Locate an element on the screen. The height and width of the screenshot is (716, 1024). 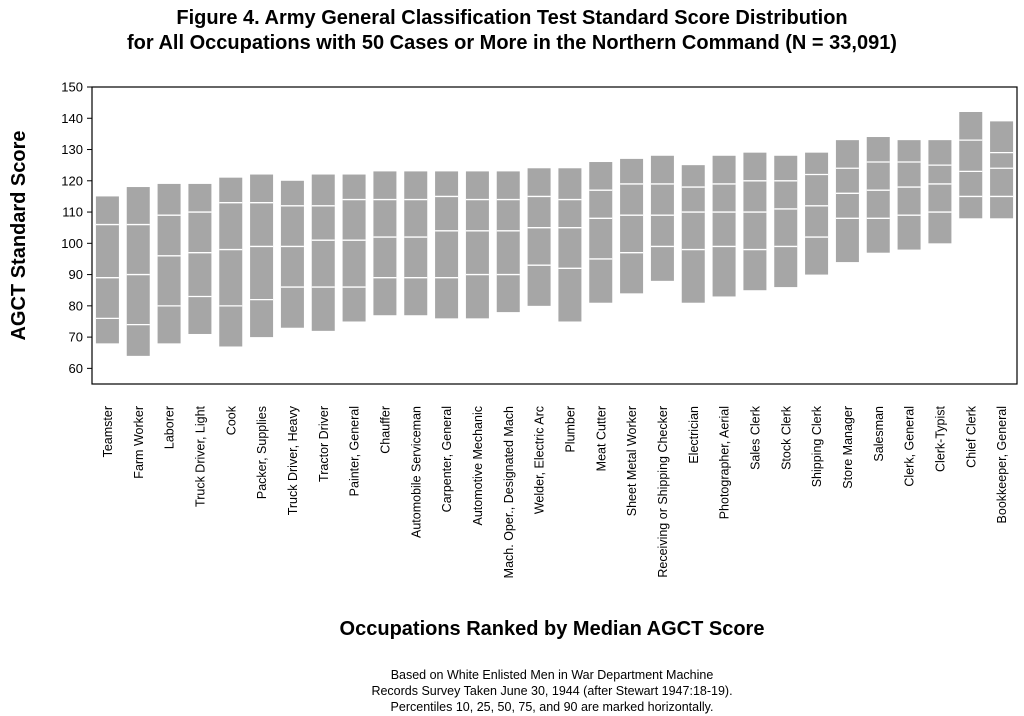
category-label: Bookkeeper, General is located at coordinates (1002, 464).